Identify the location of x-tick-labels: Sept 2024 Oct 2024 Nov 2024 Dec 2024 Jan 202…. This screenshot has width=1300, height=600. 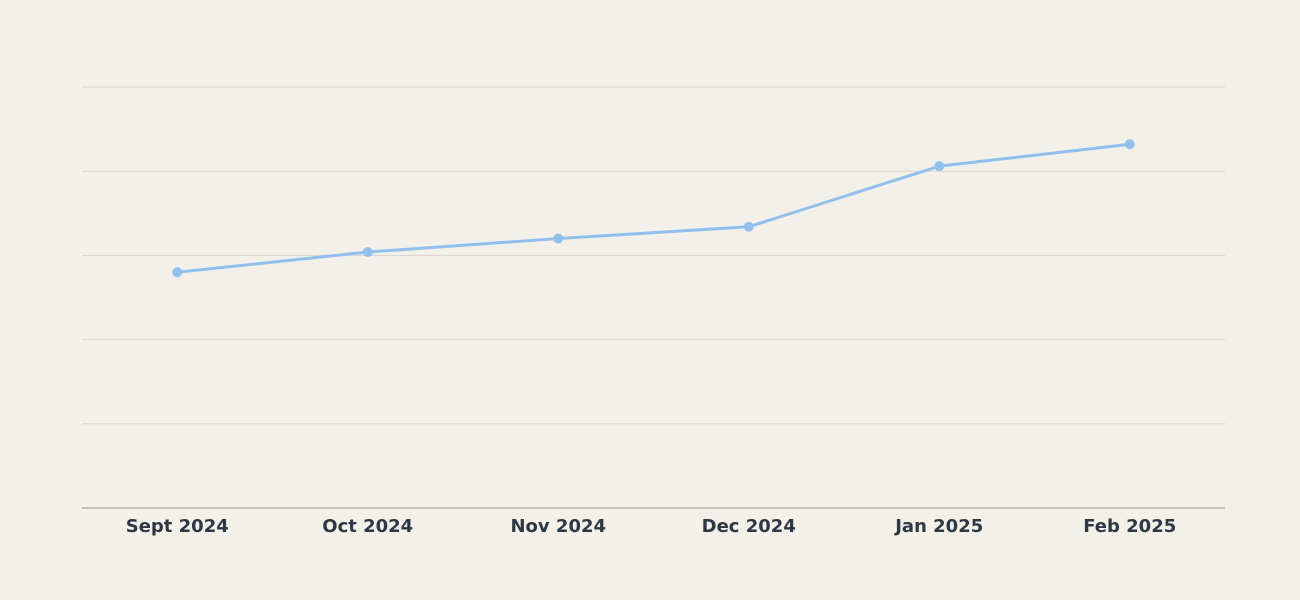
(651, 526).